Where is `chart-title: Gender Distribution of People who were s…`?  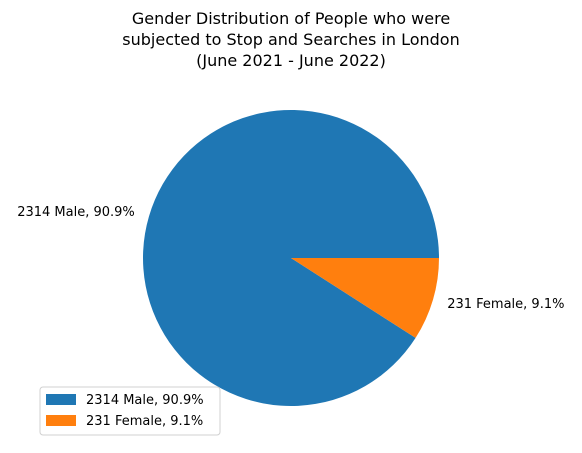 chart-title: Gender Distribution of People who were s… is located at coordinates (290, 39).